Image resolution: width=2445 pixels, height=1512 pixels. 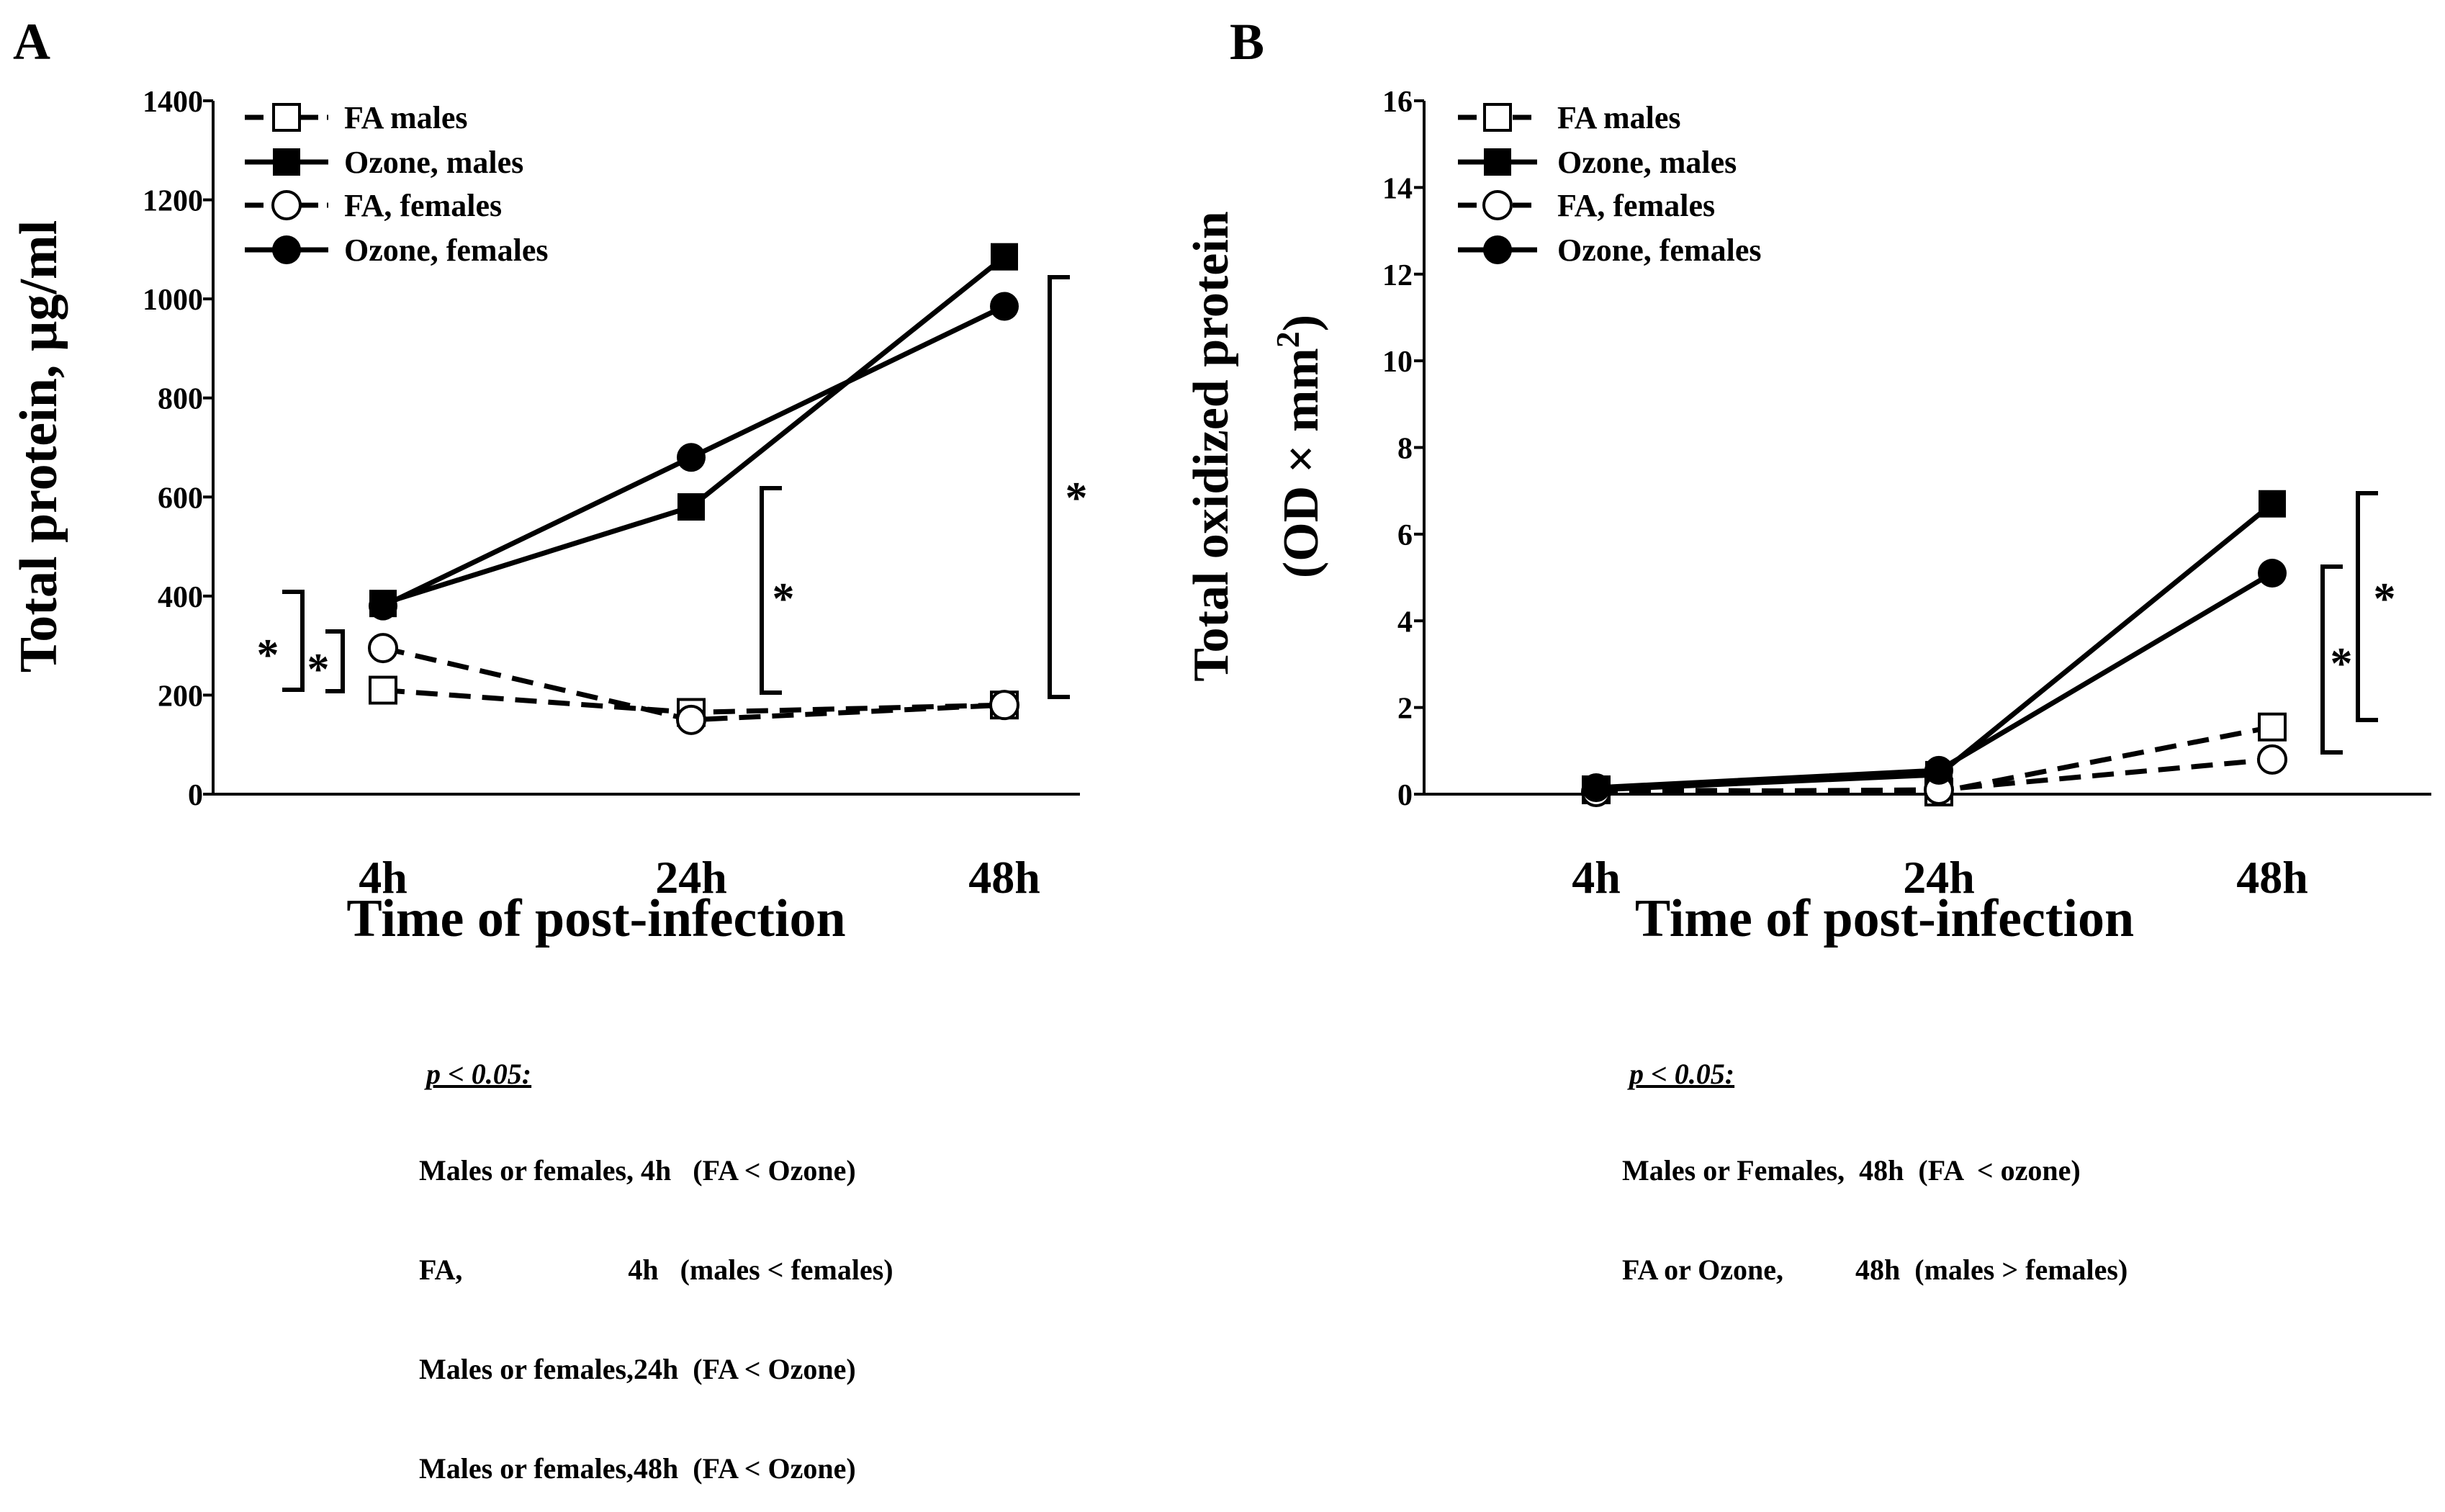 I want to click on panel-b-y-tick-label: 6, so click(x=1405, y=535).